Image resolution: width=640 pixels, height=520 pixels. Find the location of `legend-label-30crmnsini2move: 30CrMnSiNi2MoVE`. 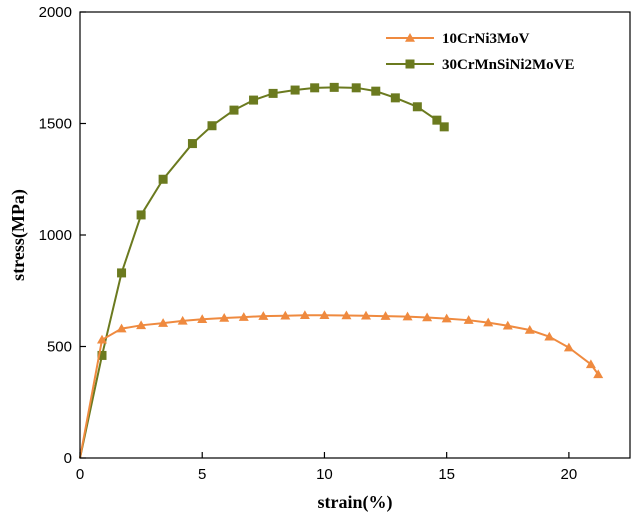

legend-label-30crmnsini2move: 30CrMnSiNi2MoVE is located at coordinates (508, 65).